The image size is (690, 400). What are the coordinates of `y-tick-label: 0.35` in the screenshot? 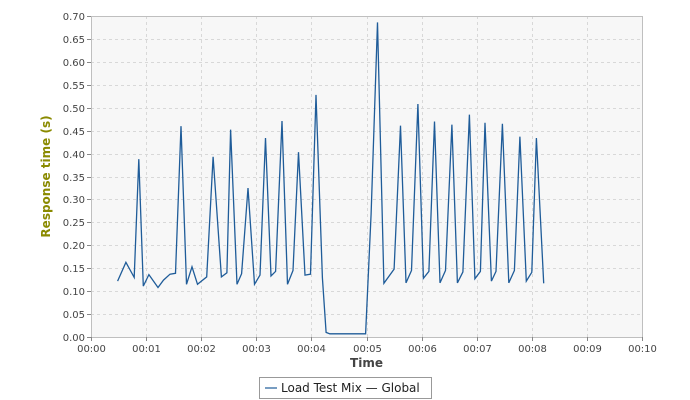 It's located at (74, 178).